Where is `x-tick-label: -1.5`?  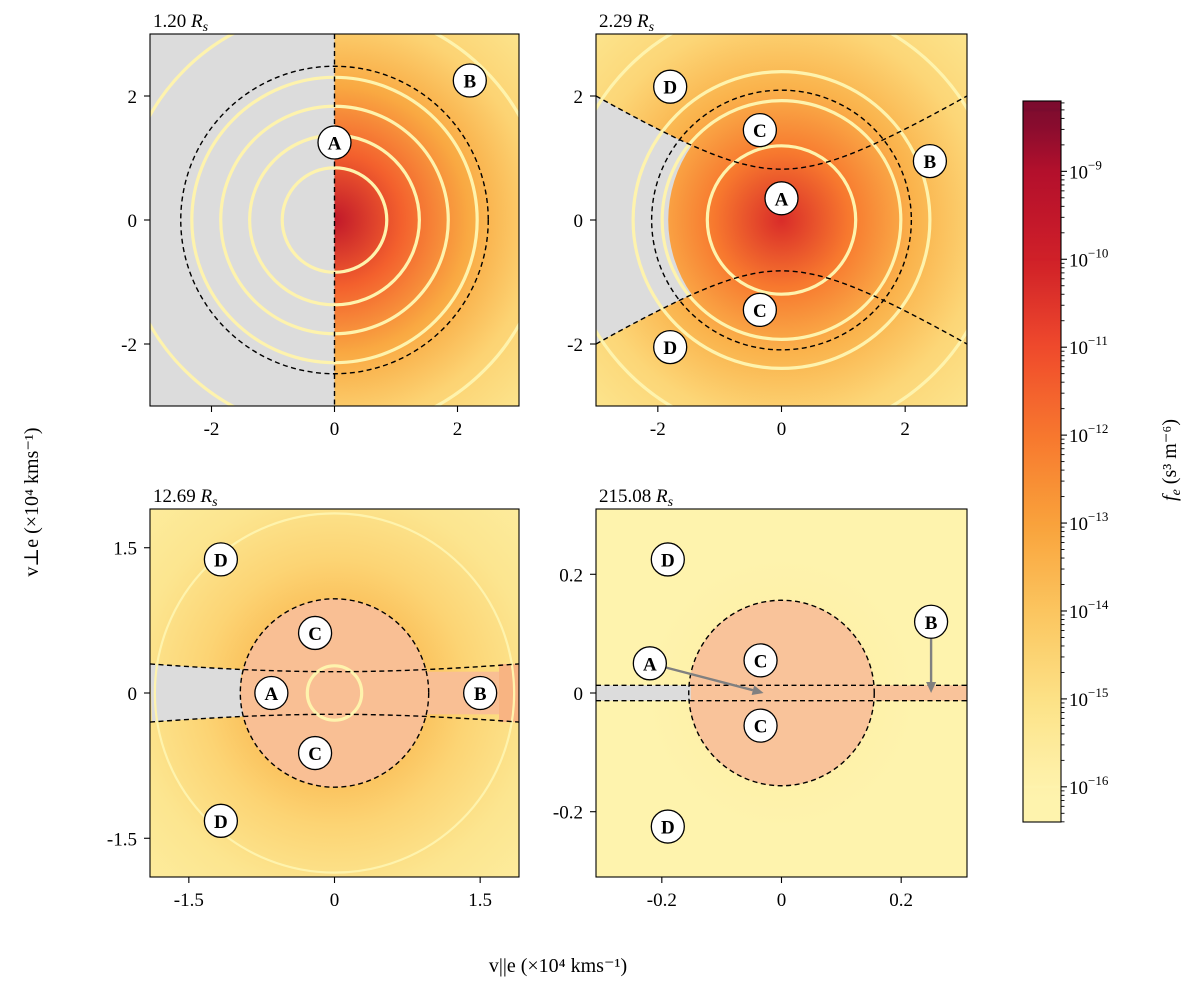
x-tick-label: -1.5 is located at coordinates (189, 900).